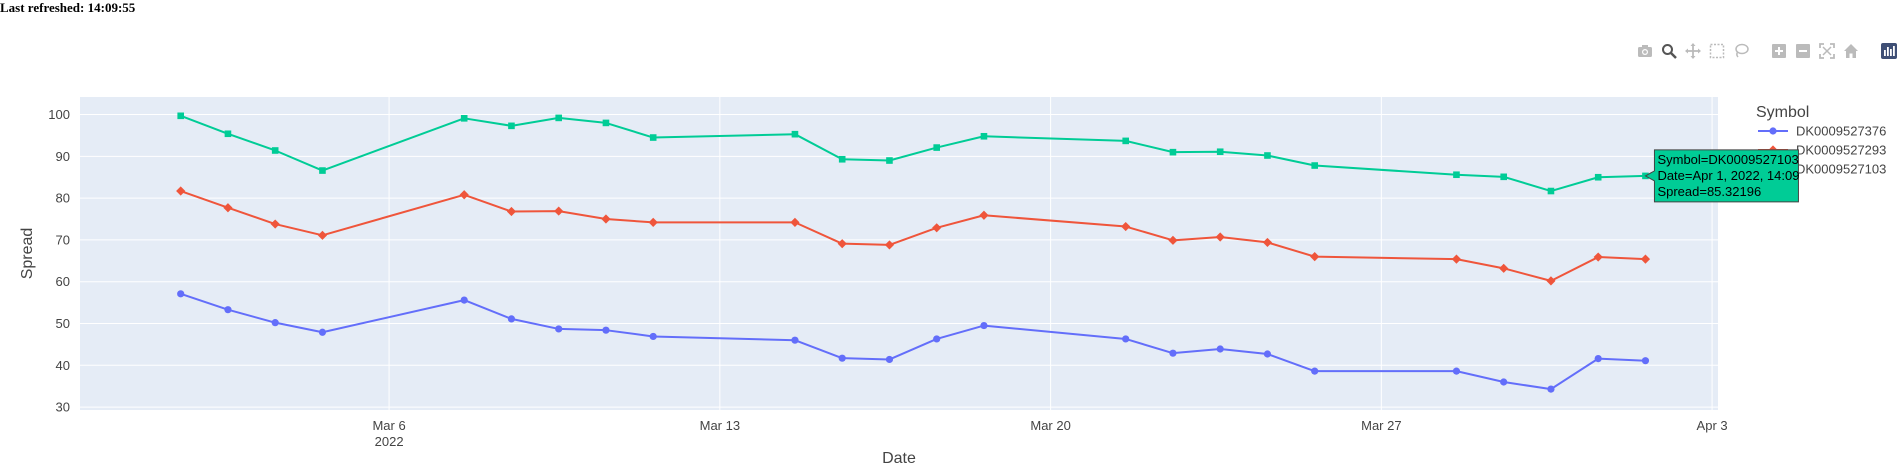  I want to click on x-axis-title: Date, so click(899, 458).